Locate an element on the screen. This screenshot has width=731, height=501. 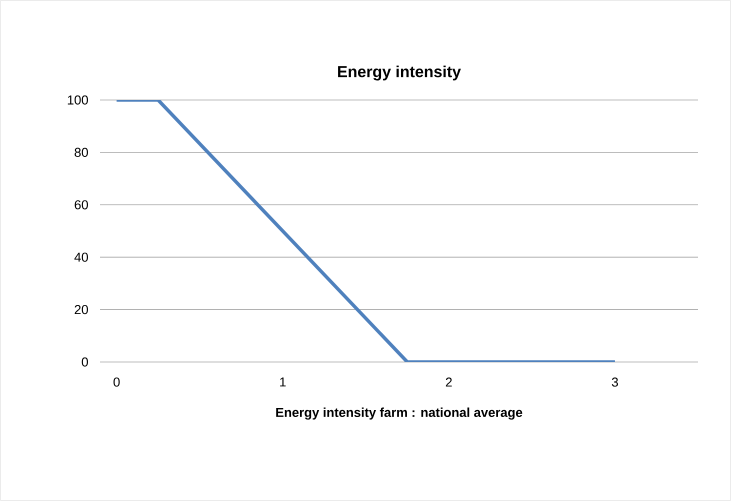
y-tick-label: 100 is located at coordinates (78, 100).